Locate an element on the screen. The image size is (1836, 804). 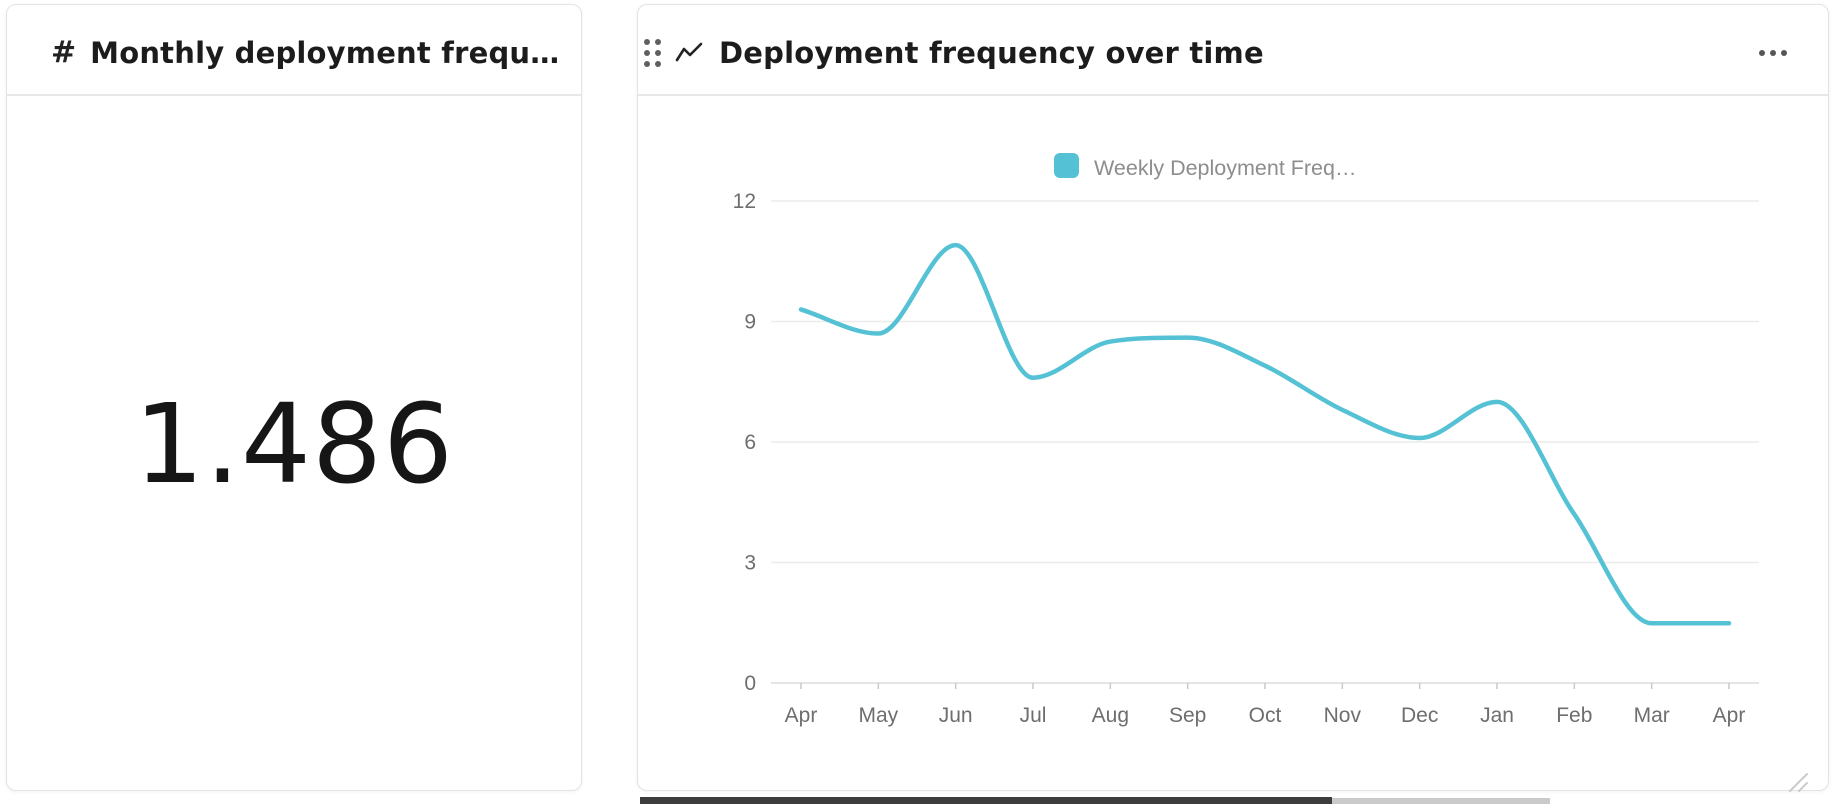
y-tick-label: 0 is located at coordinates (750, 683).